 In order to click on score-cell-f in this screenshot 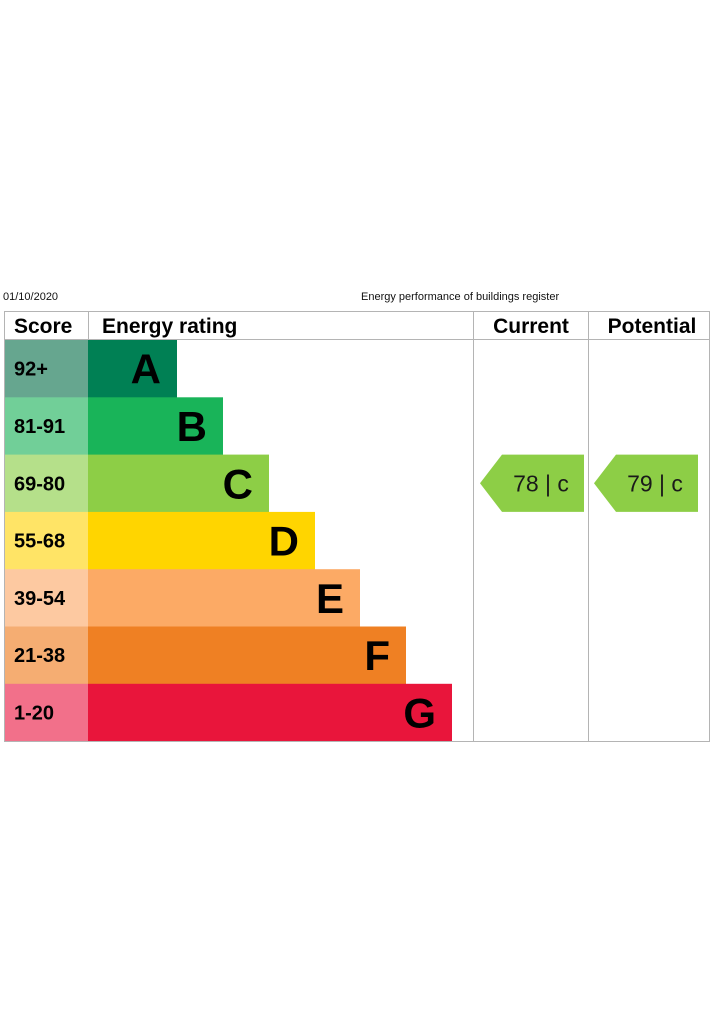, I will do `click(46, 655)`.